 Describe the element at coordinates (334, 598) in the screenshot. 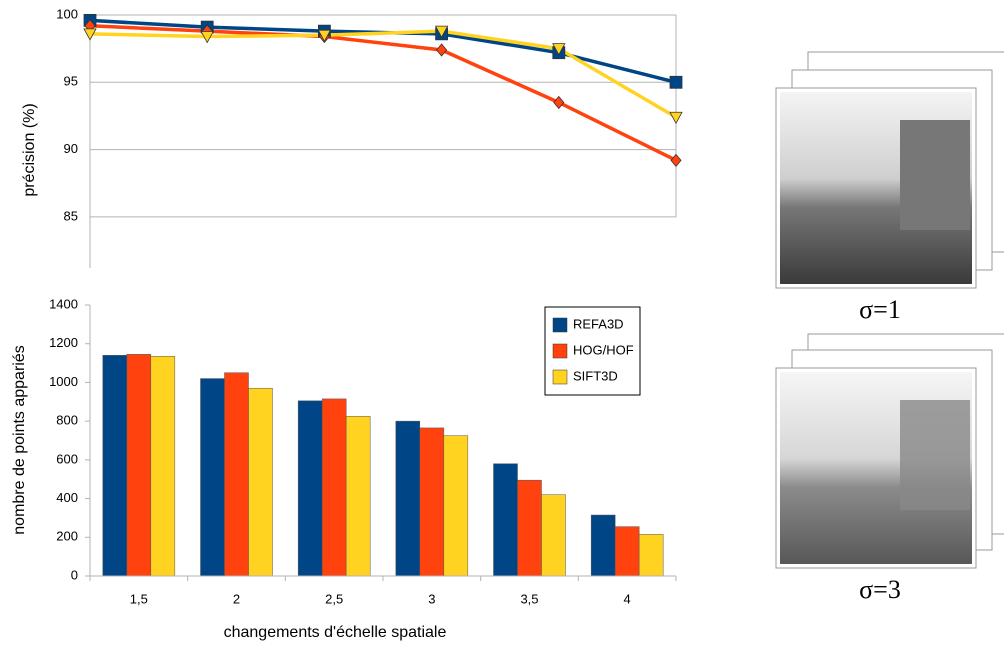

I see `x-tick-label: 2,5` at that location.